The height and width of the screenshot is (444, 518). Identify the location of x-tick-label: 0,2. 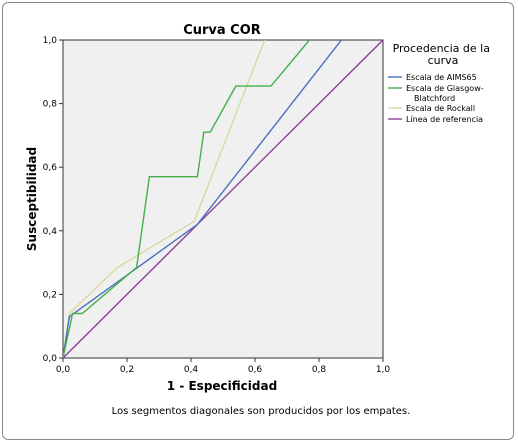
(127, 370).